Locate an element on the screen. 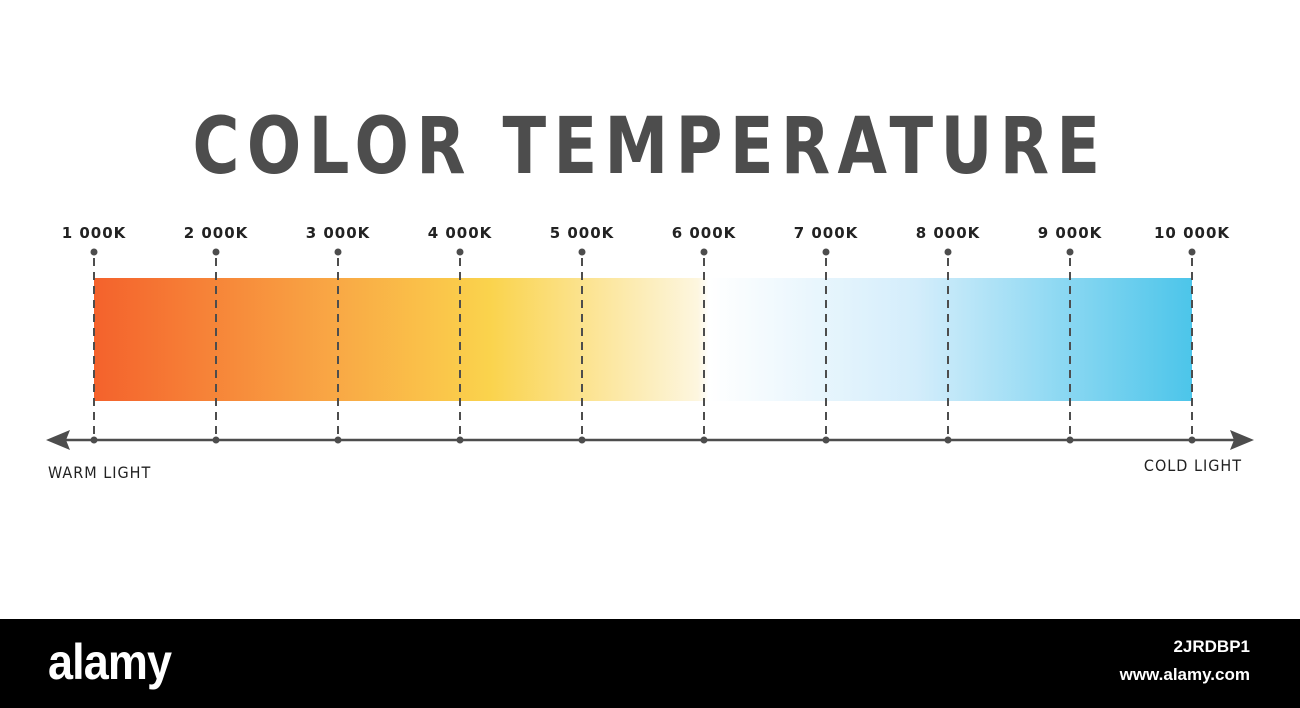  tick-label: 1 000K is located at coordinates (94, 233).